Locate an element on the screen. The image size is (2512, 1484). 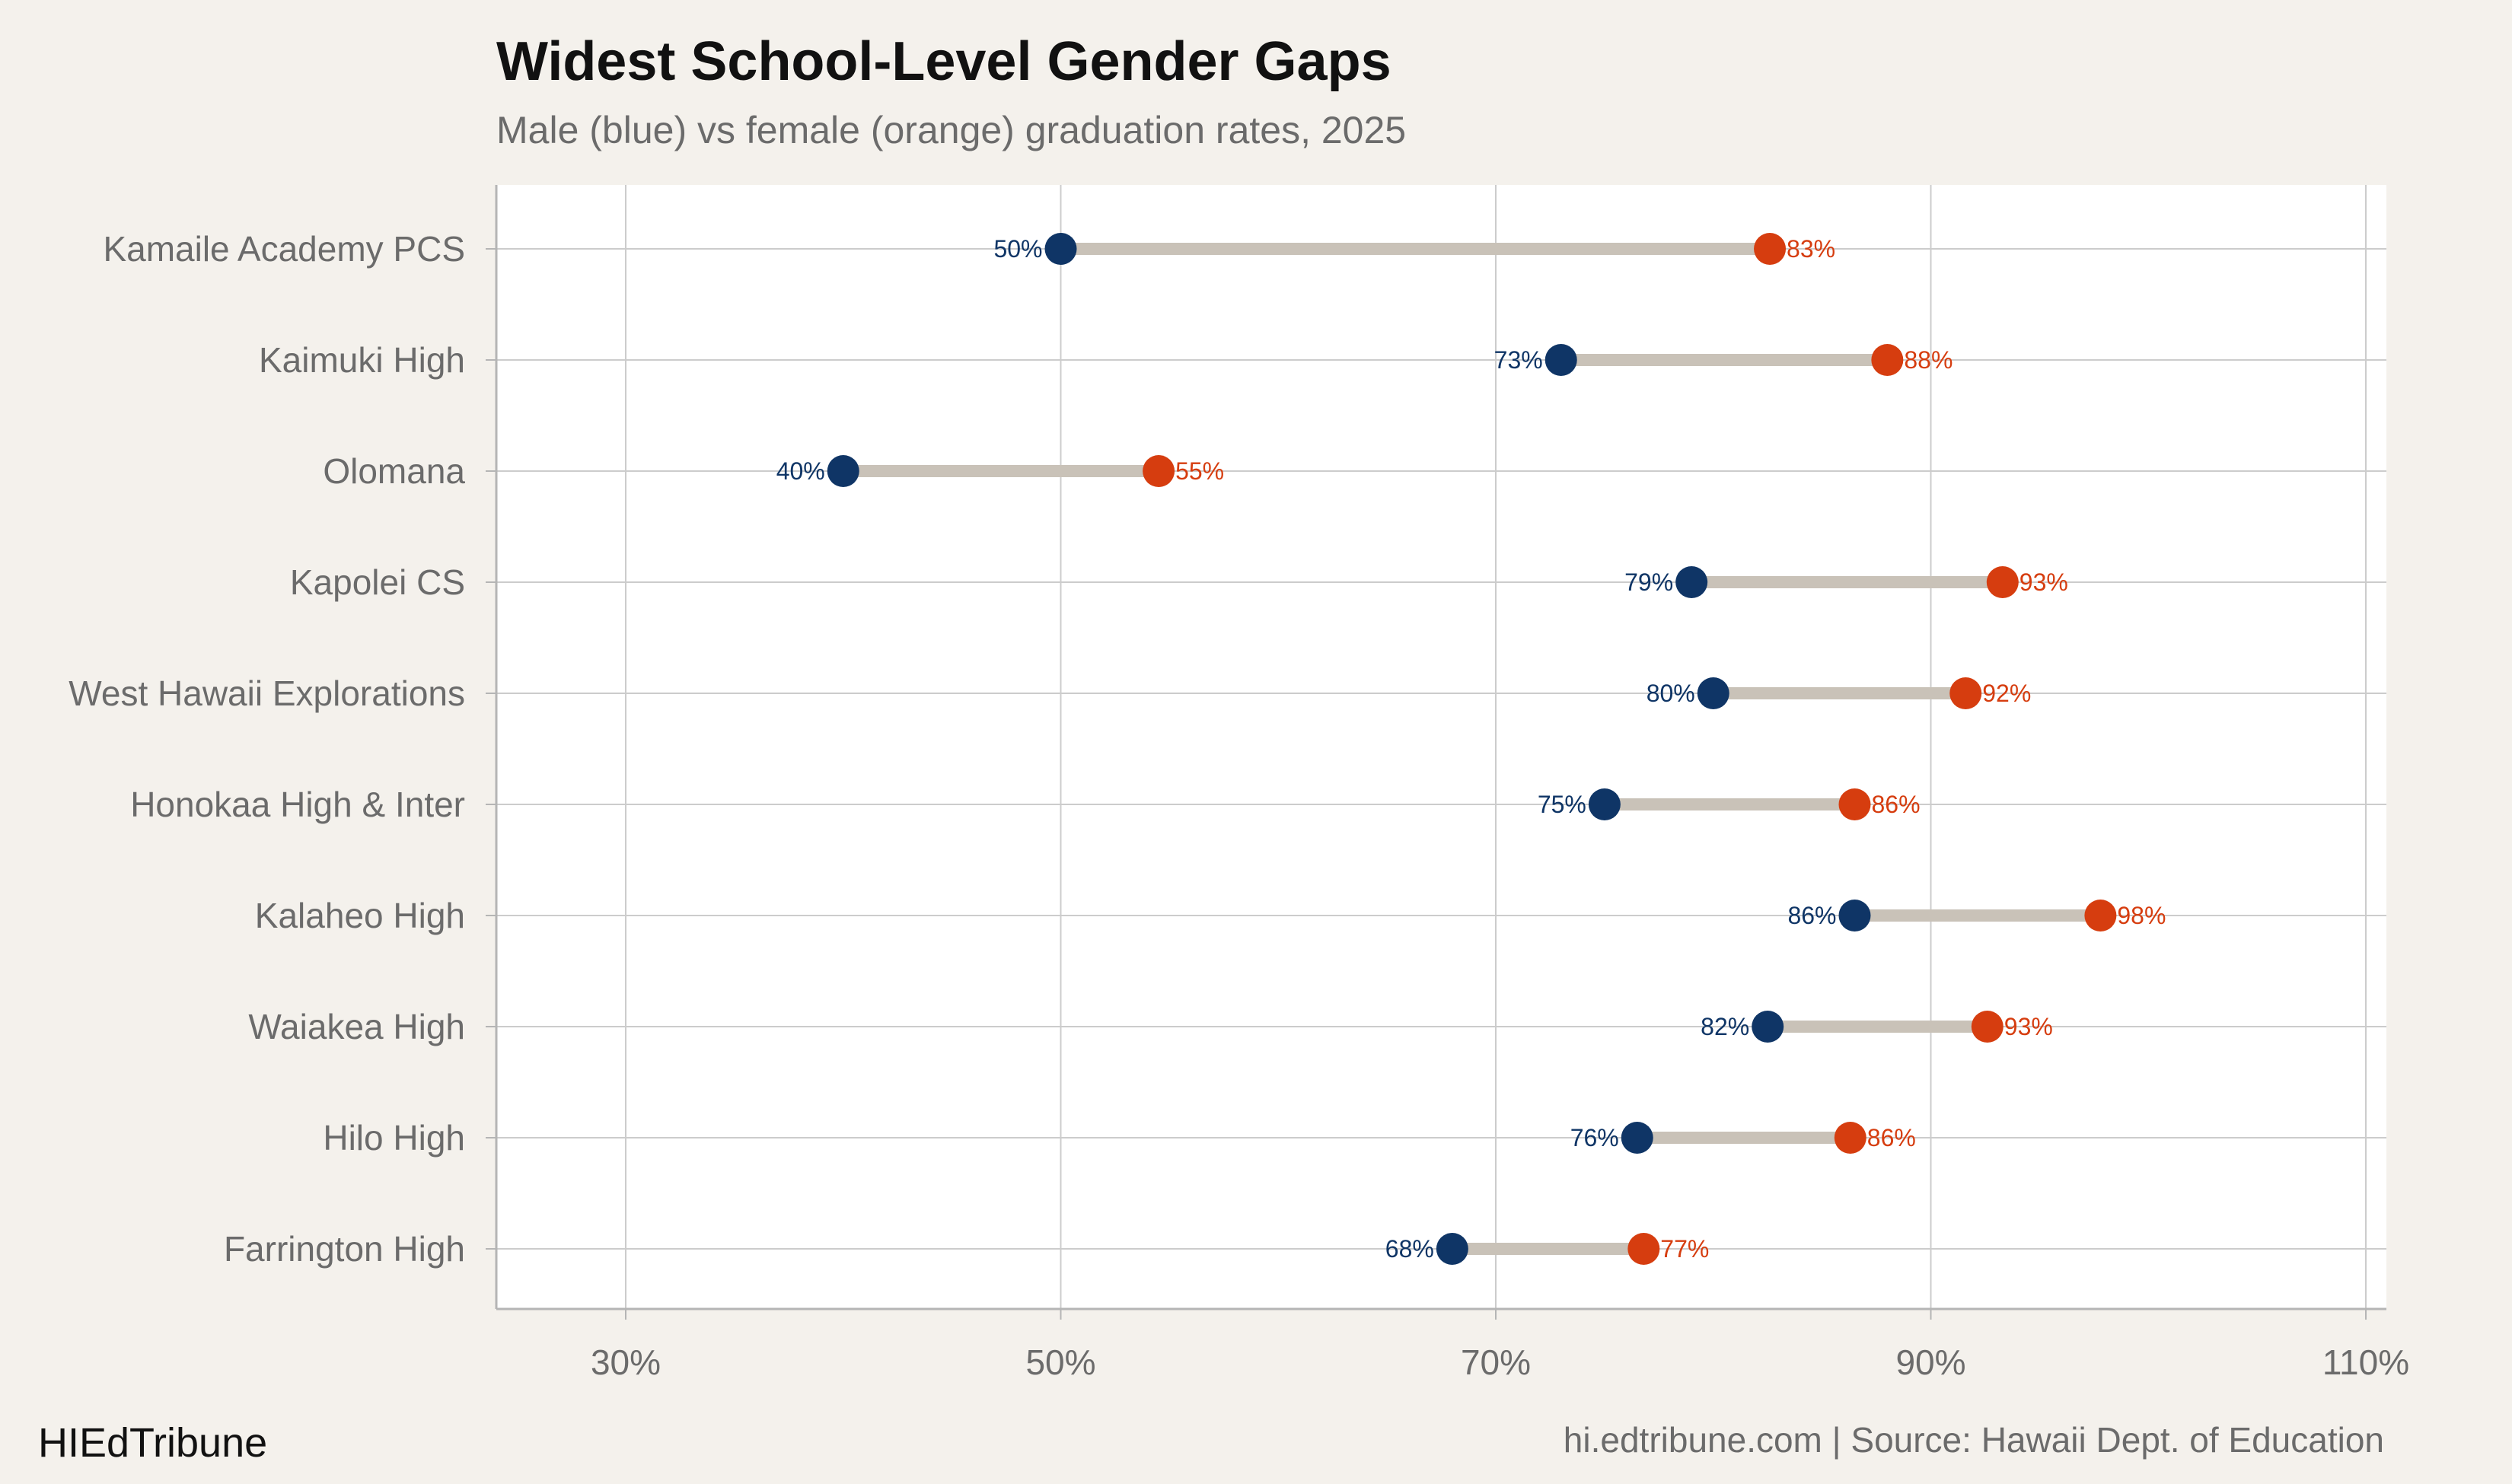
x-axis-labels: 30% 50% 70% 90% 110% is located at coordinates (1500, 1362).